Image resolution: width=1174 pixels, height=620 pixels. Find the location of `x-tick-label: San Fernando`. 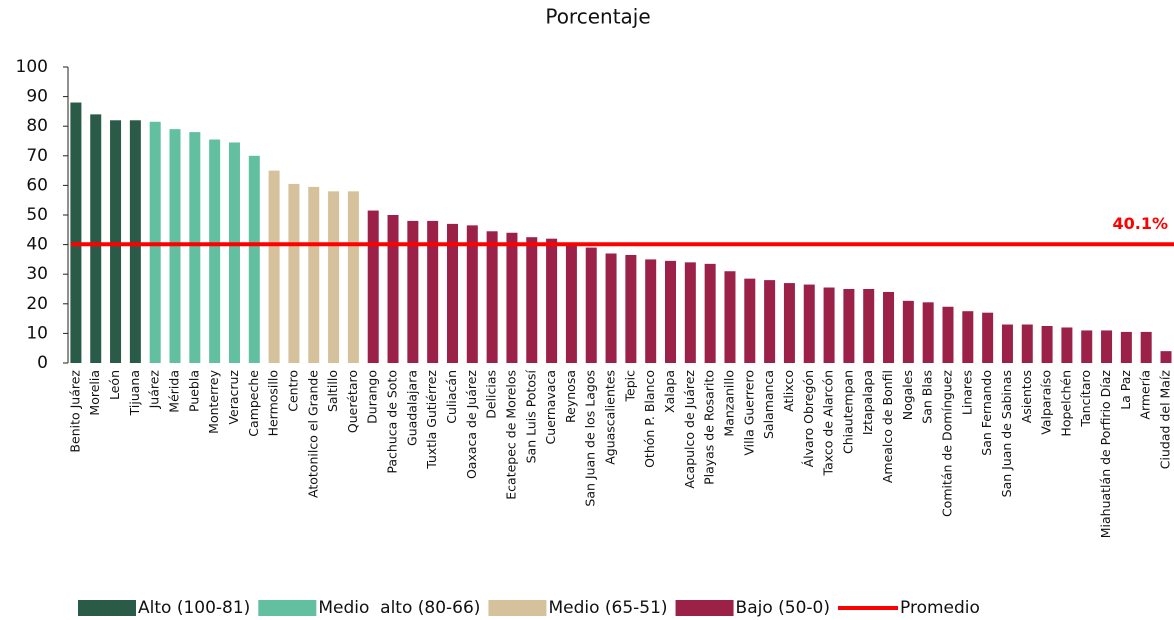

x-tick-label: San Fernando is located at coordinates (986, 413).